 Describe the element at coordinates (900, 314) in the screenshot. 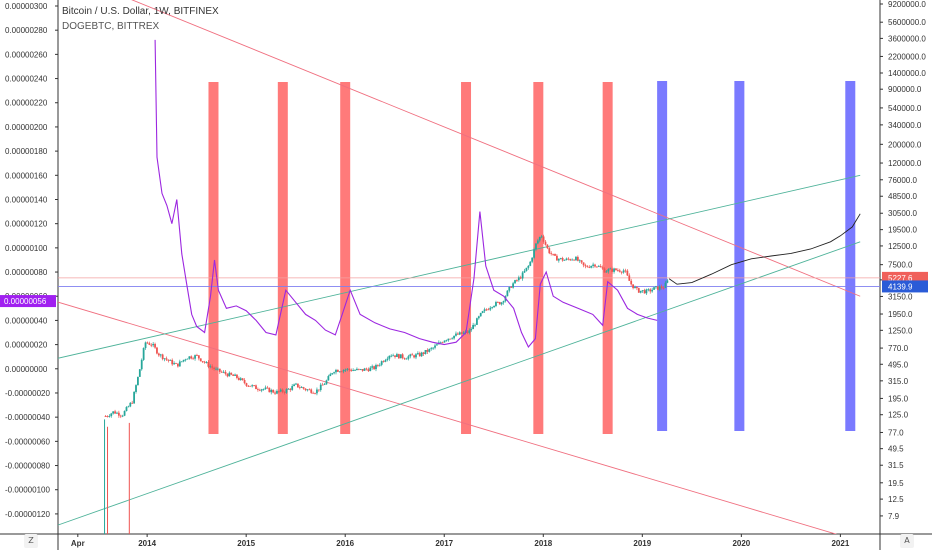

I see `right-tick-label: 1950.0` at that location.